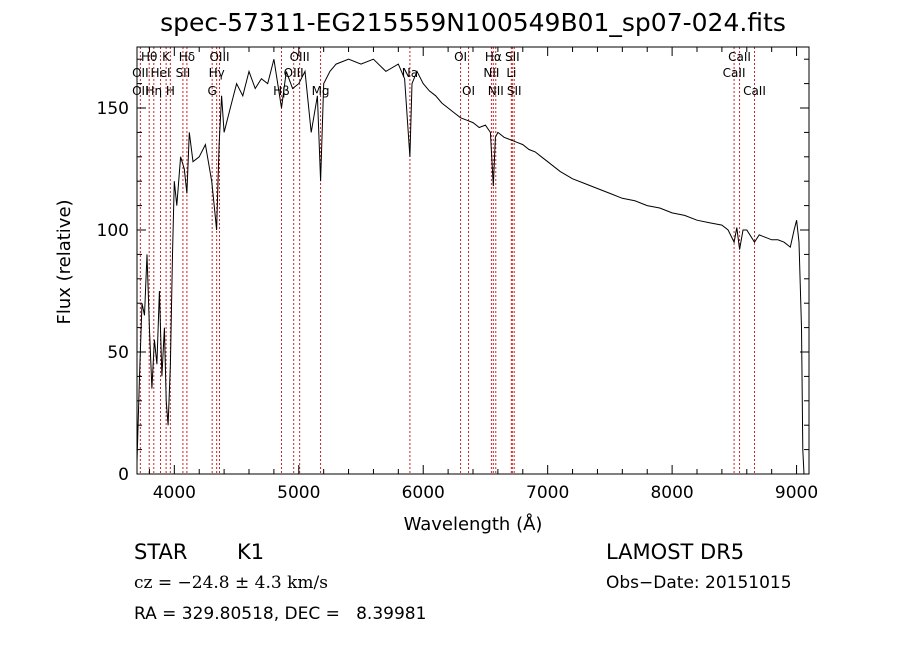  I want to click on y-axis-label: Flux (relative), so click(64, 261).